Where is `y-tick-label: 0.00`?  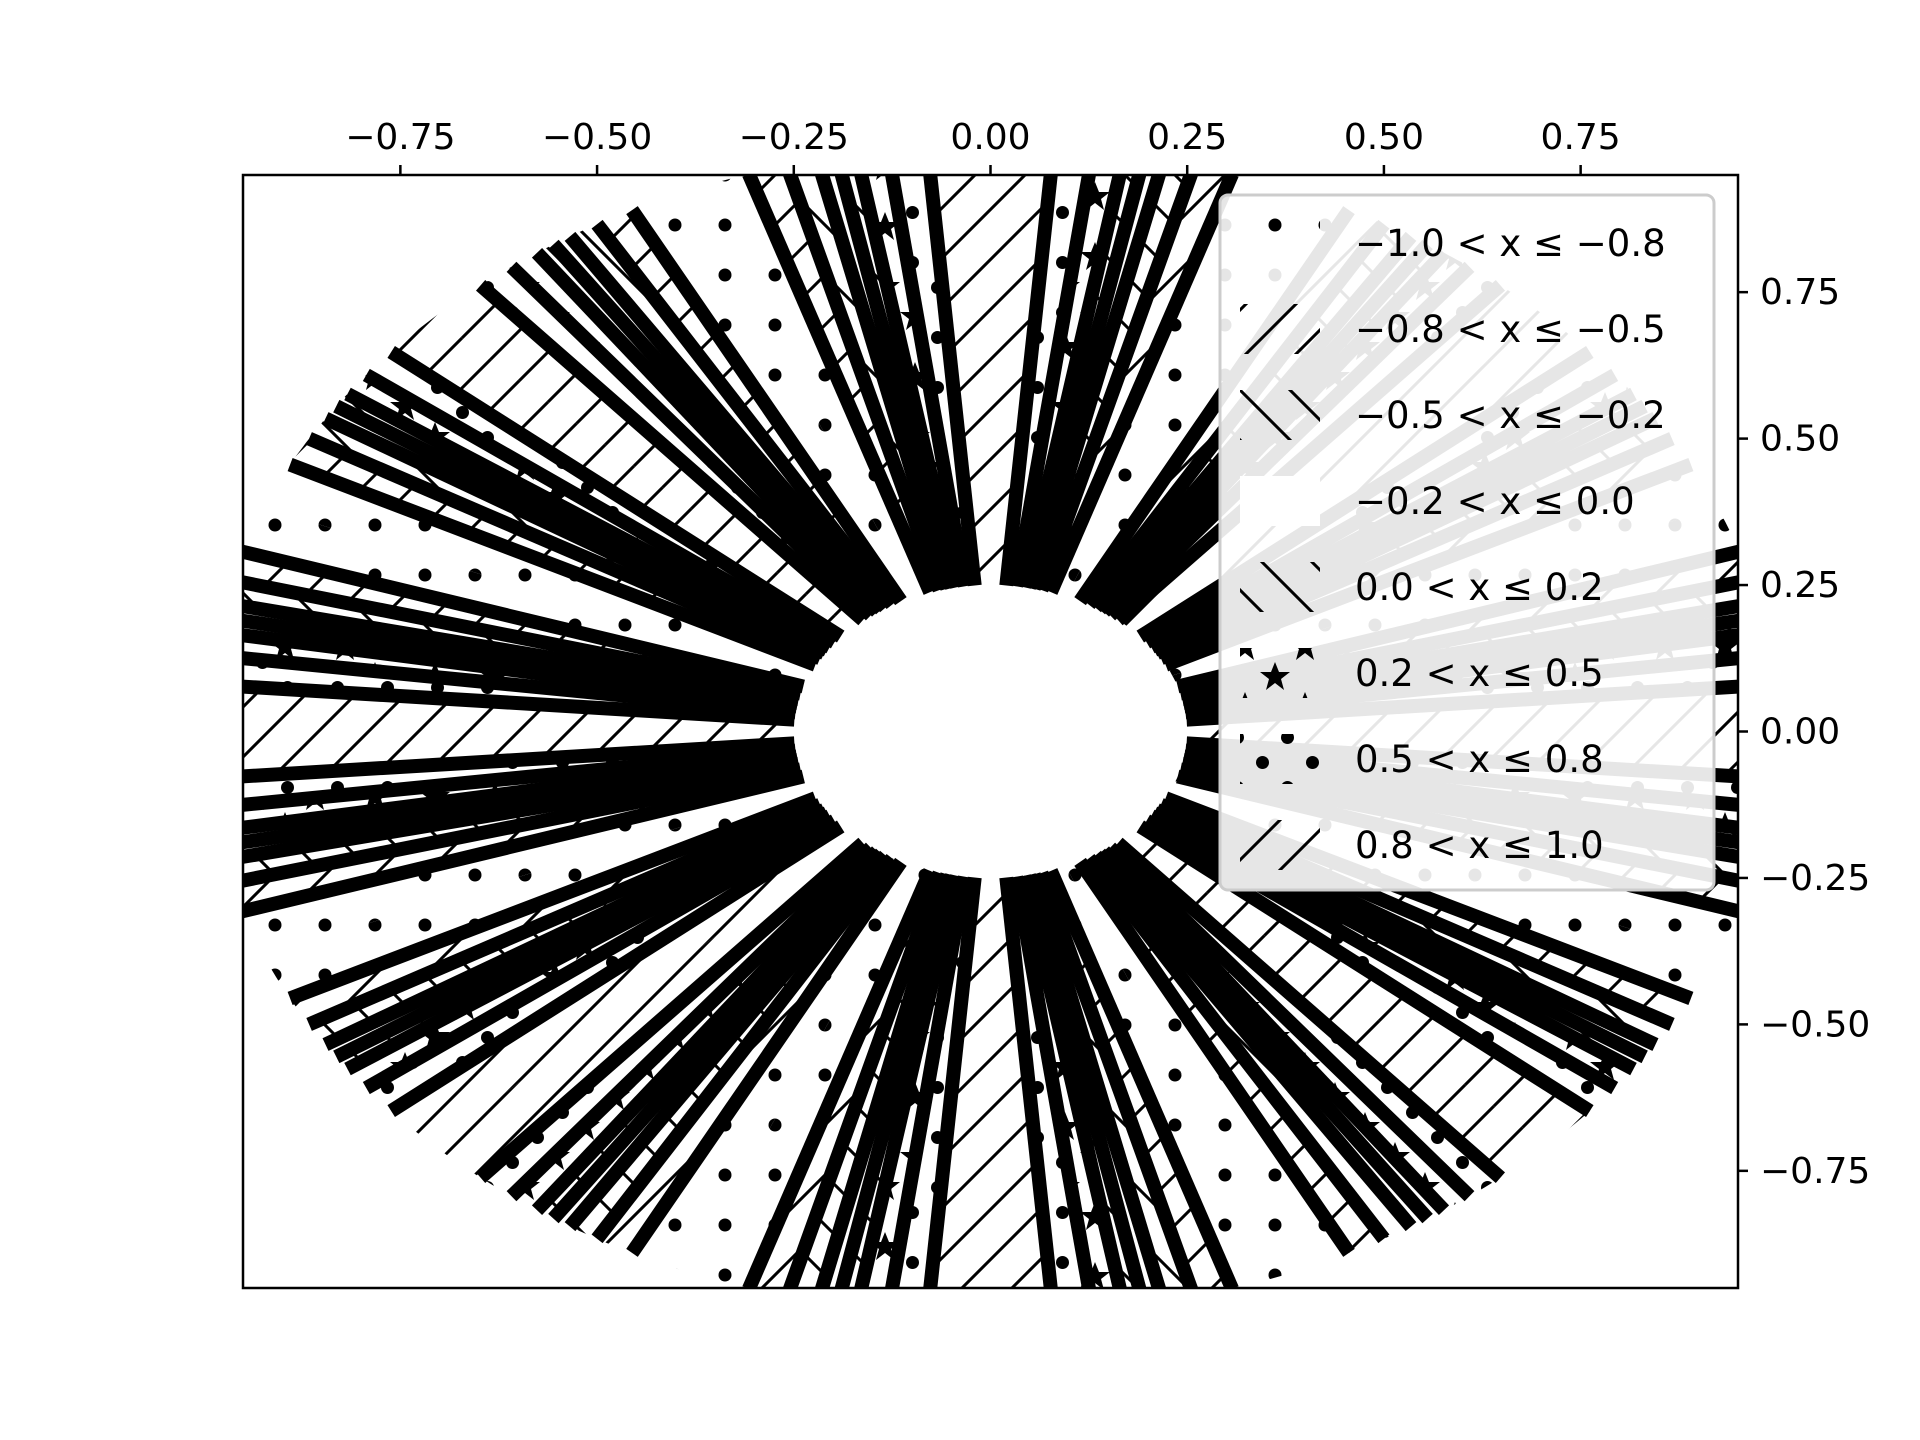
y-tick-label: 0.00 is located at coordinates (1800, 732).